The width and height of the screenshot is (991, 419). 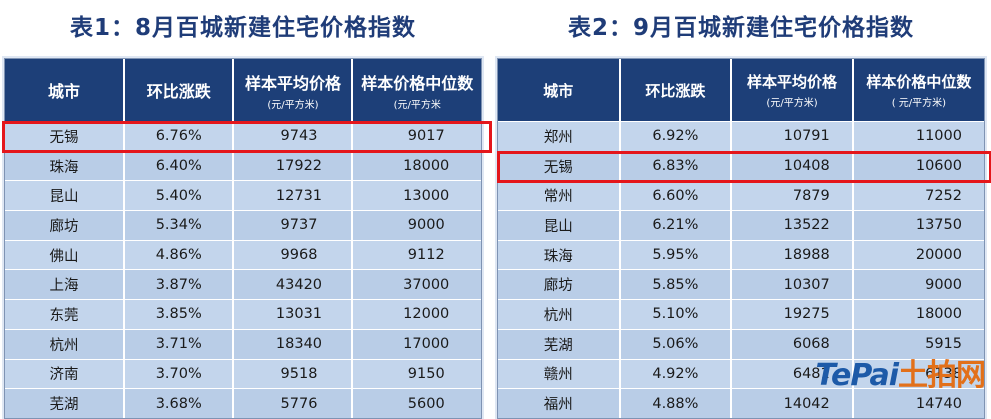 What do you see at coordinates (179, 136) in the screenshot?
I see `cell-change: 6.76%` at bounding box center [179, 136].